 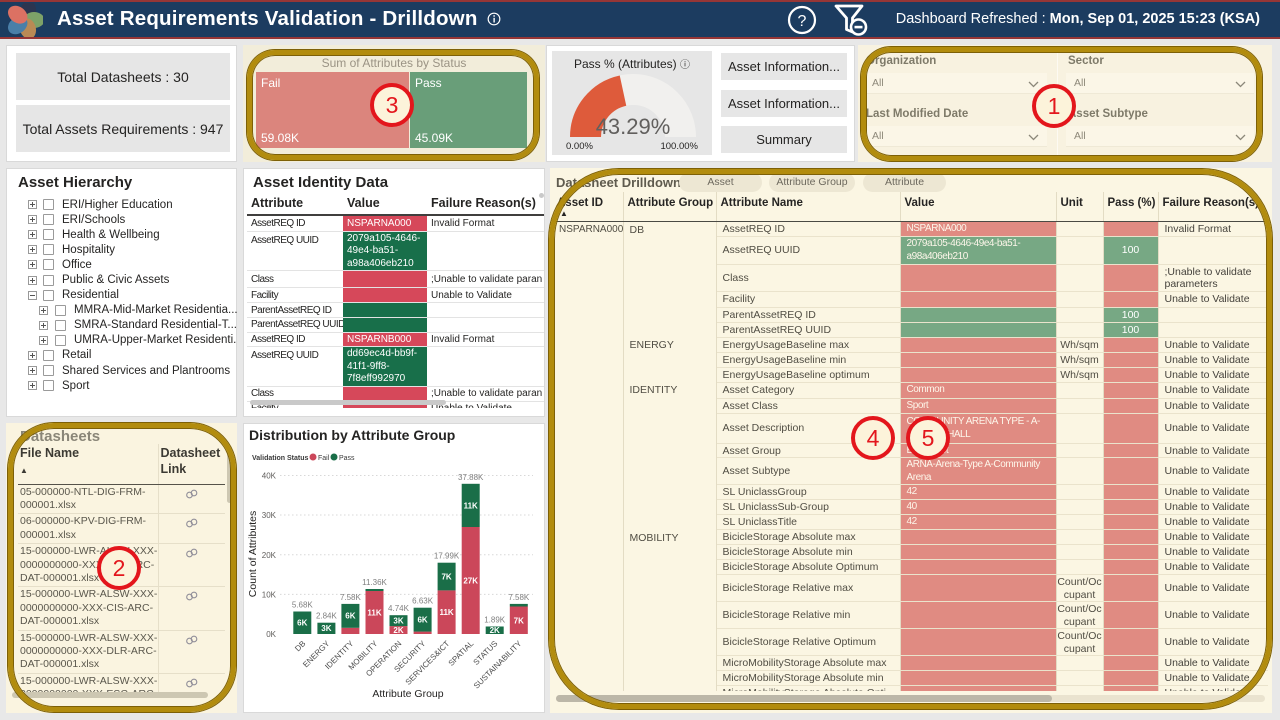 What do you see at coordinates (269, 555) in the screenshot?
I see `svg-text: 20K` at bounding box center [269, 555].